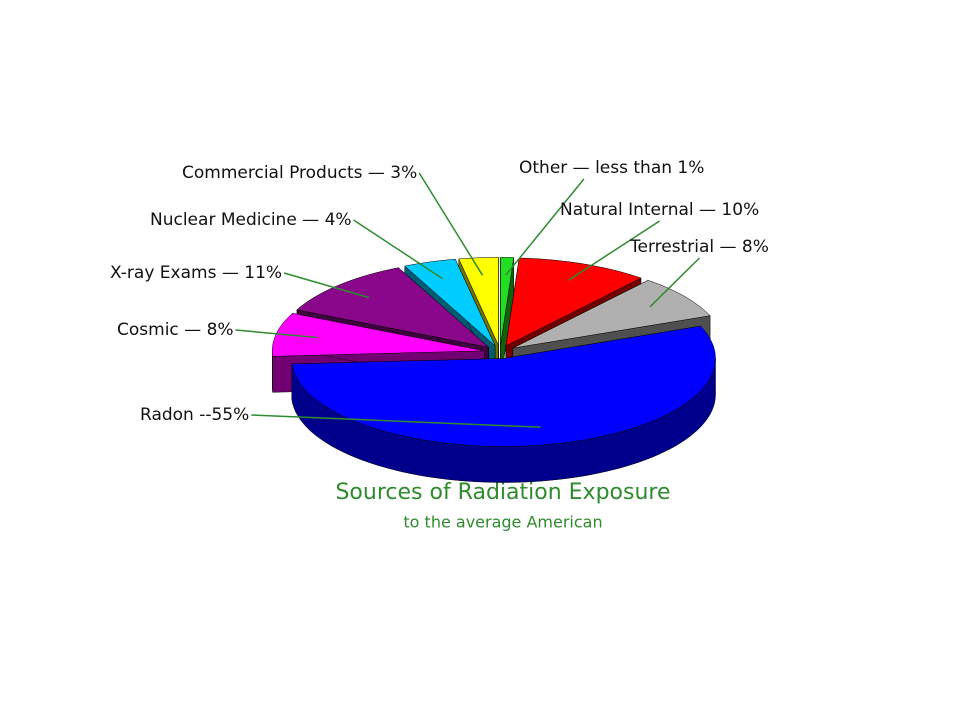  I want to click on data-label: Other — less than 1%, so click(611, 168).